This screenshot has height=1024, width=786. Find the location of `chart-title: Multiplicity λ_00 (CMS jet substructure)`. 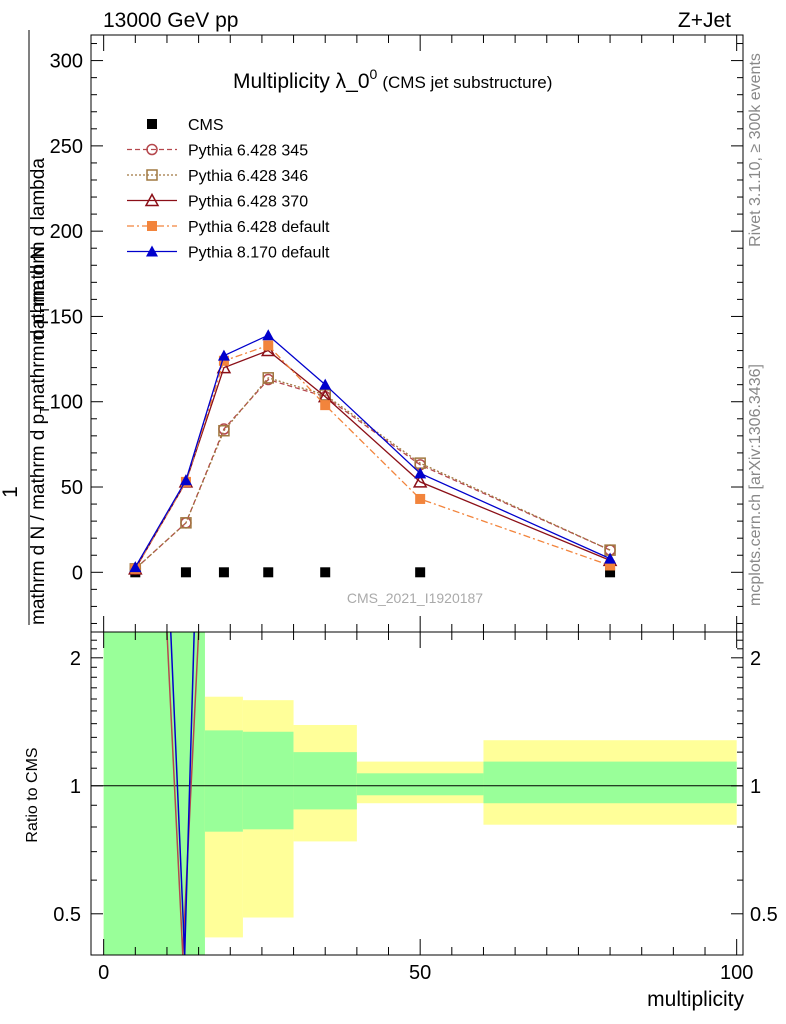

chart-title: Multiplicity λ_00 (CMS jet substructure) is located at coordinates (392, 79).